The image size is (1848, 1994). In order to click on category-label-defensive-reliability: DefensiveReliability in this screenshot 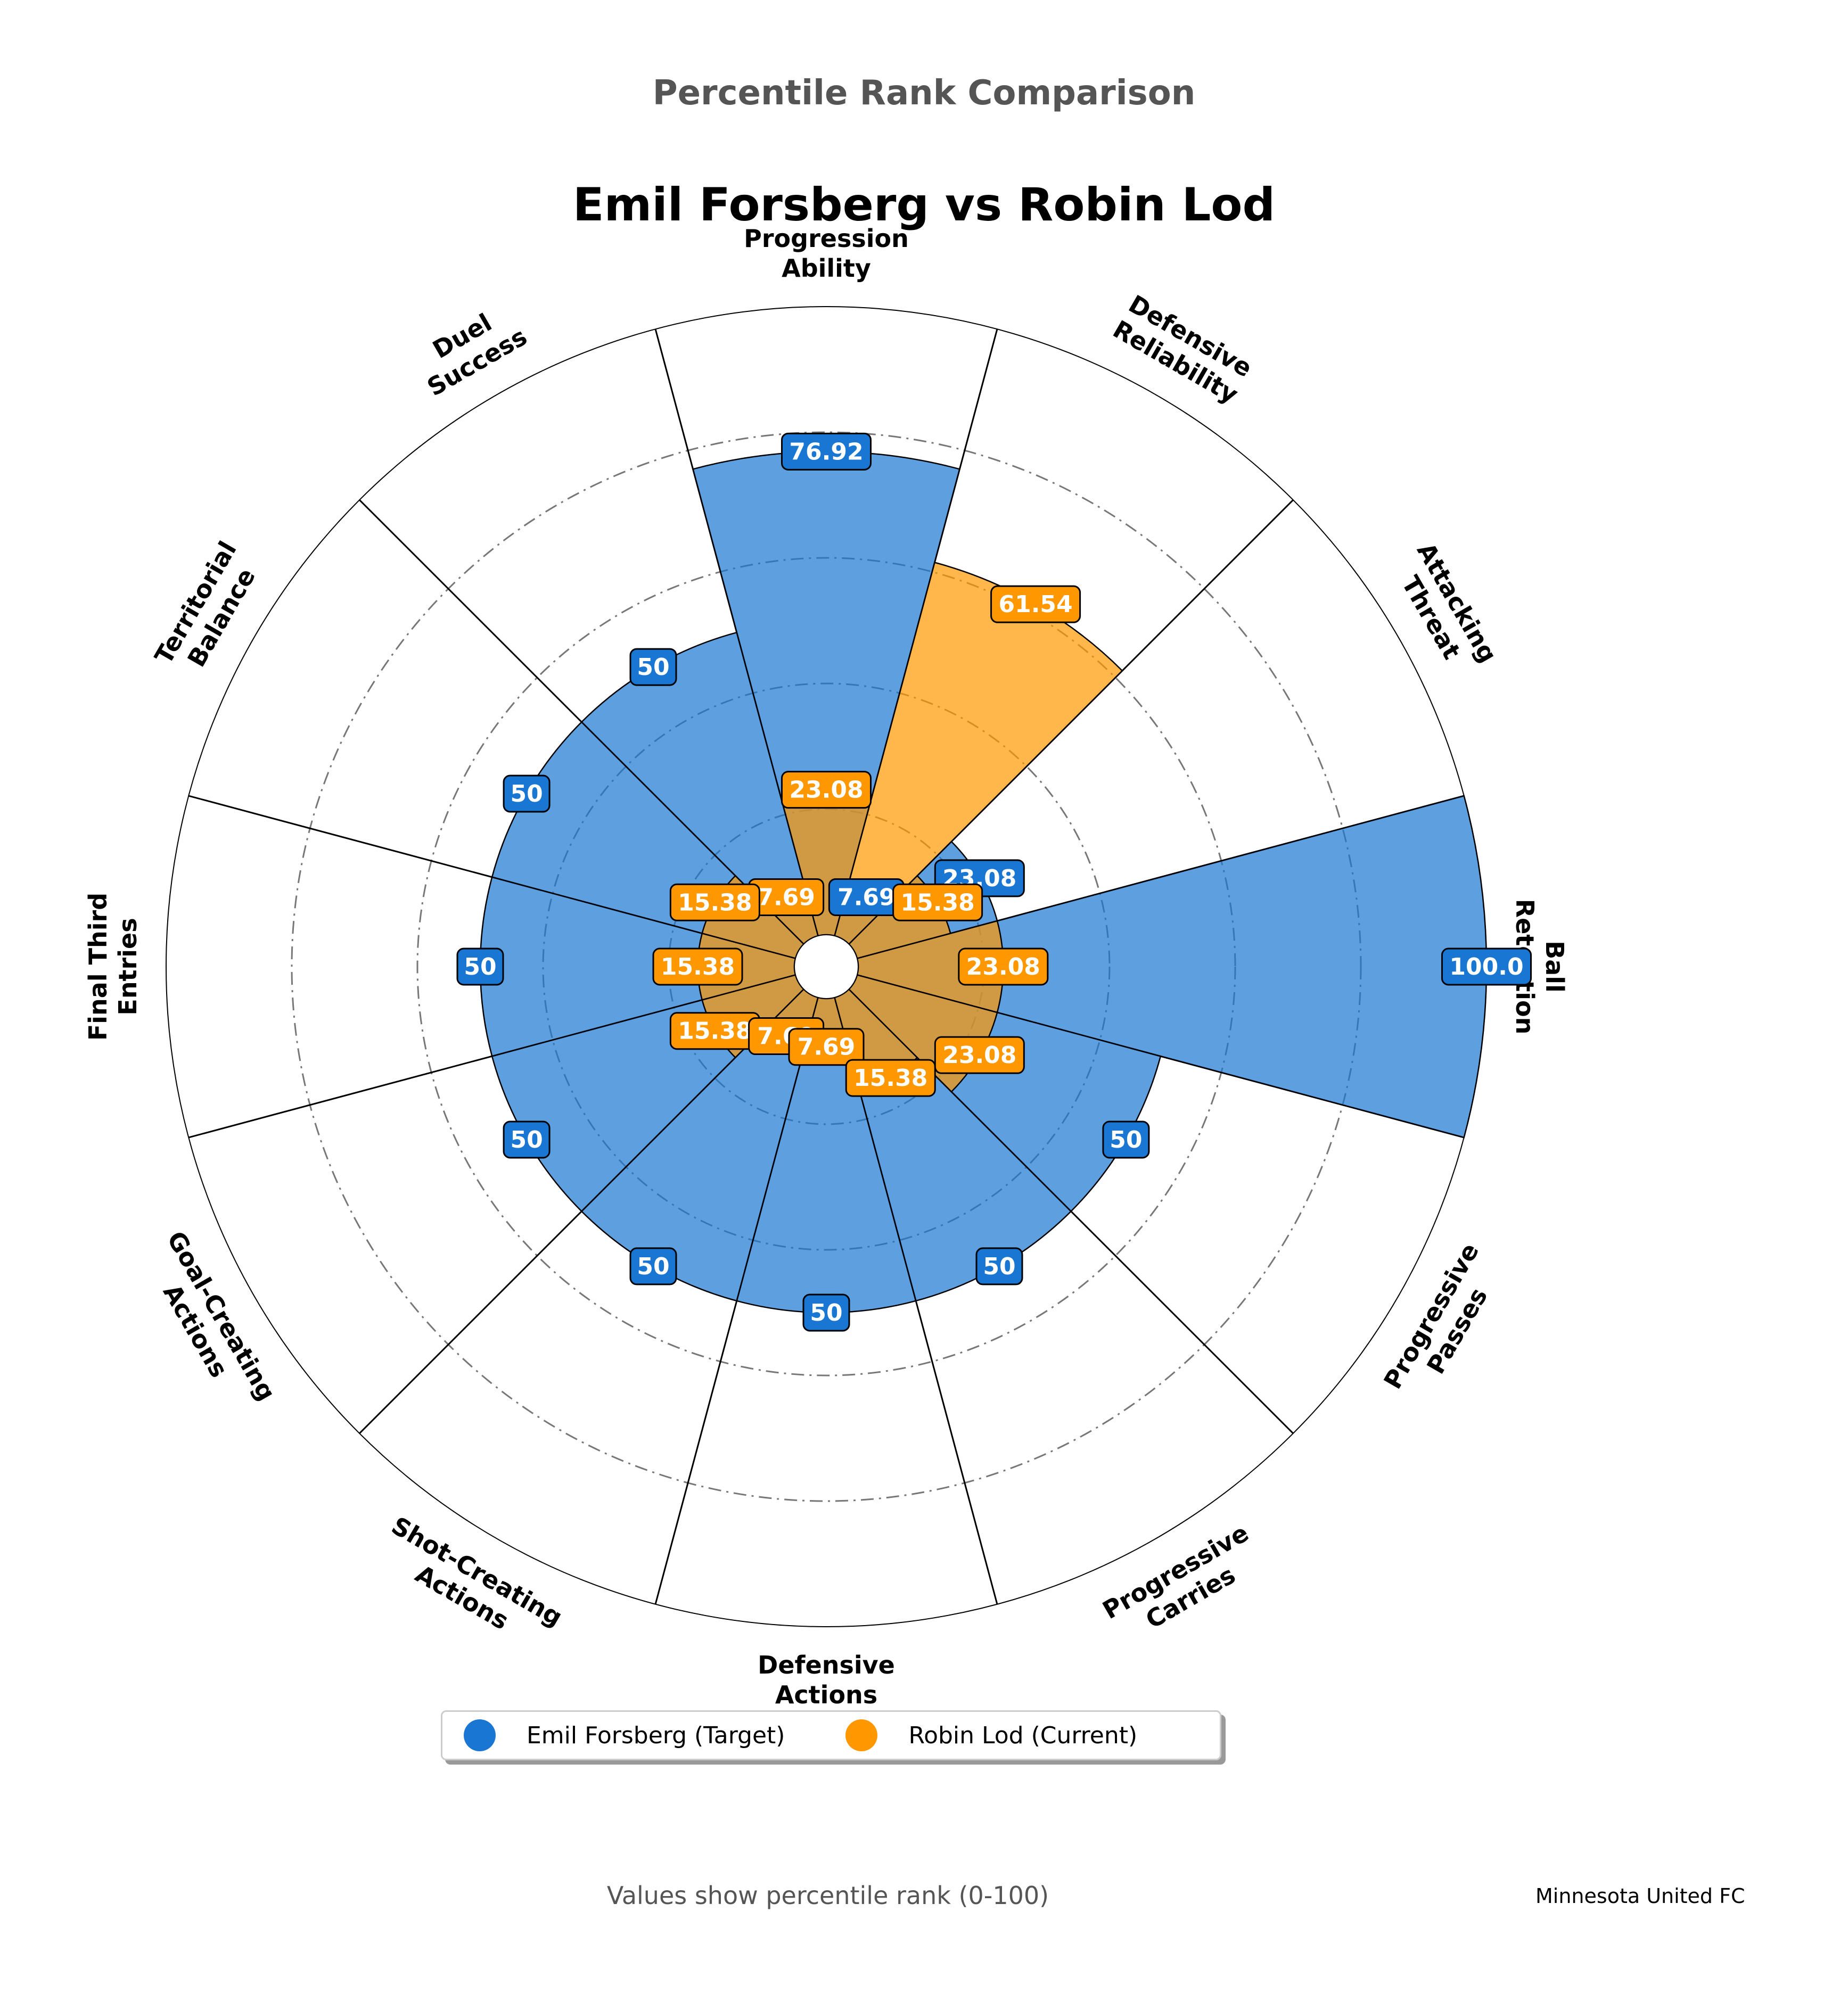, I will do `click(1183, 349)`.